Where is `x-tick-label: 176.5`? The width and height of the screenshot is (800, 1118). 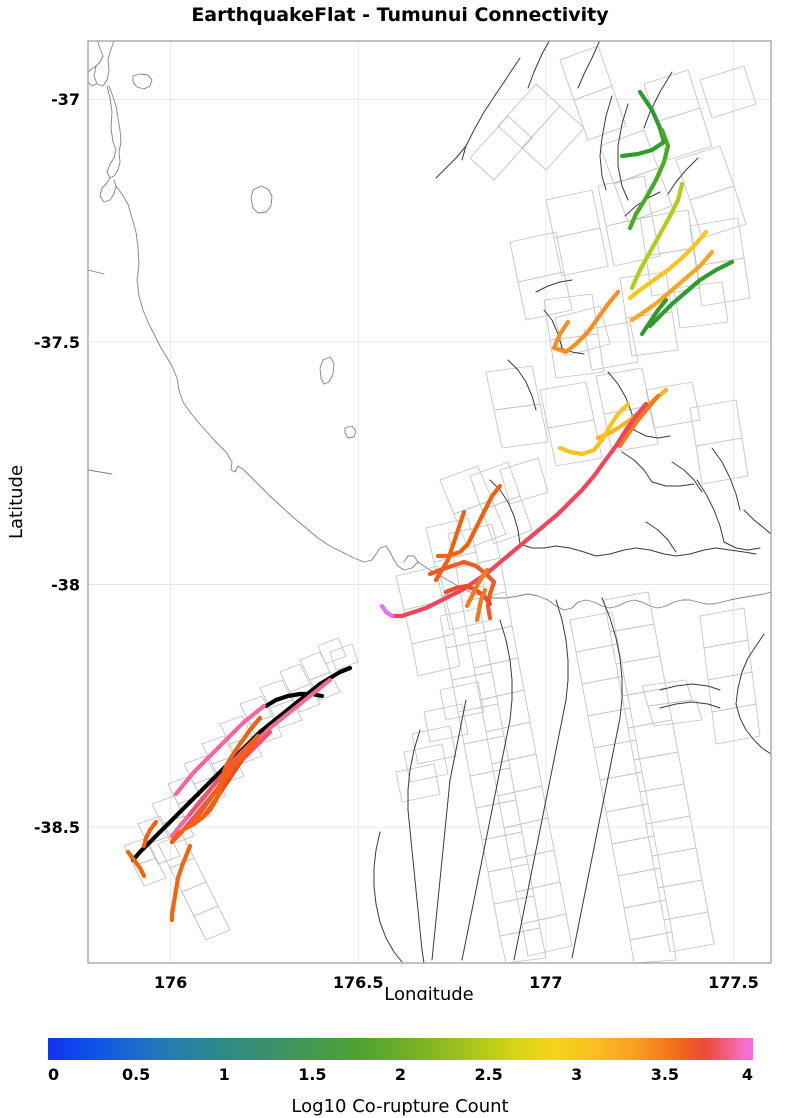 x-tick-label: 176.5 is located at coordinates (358, 982).